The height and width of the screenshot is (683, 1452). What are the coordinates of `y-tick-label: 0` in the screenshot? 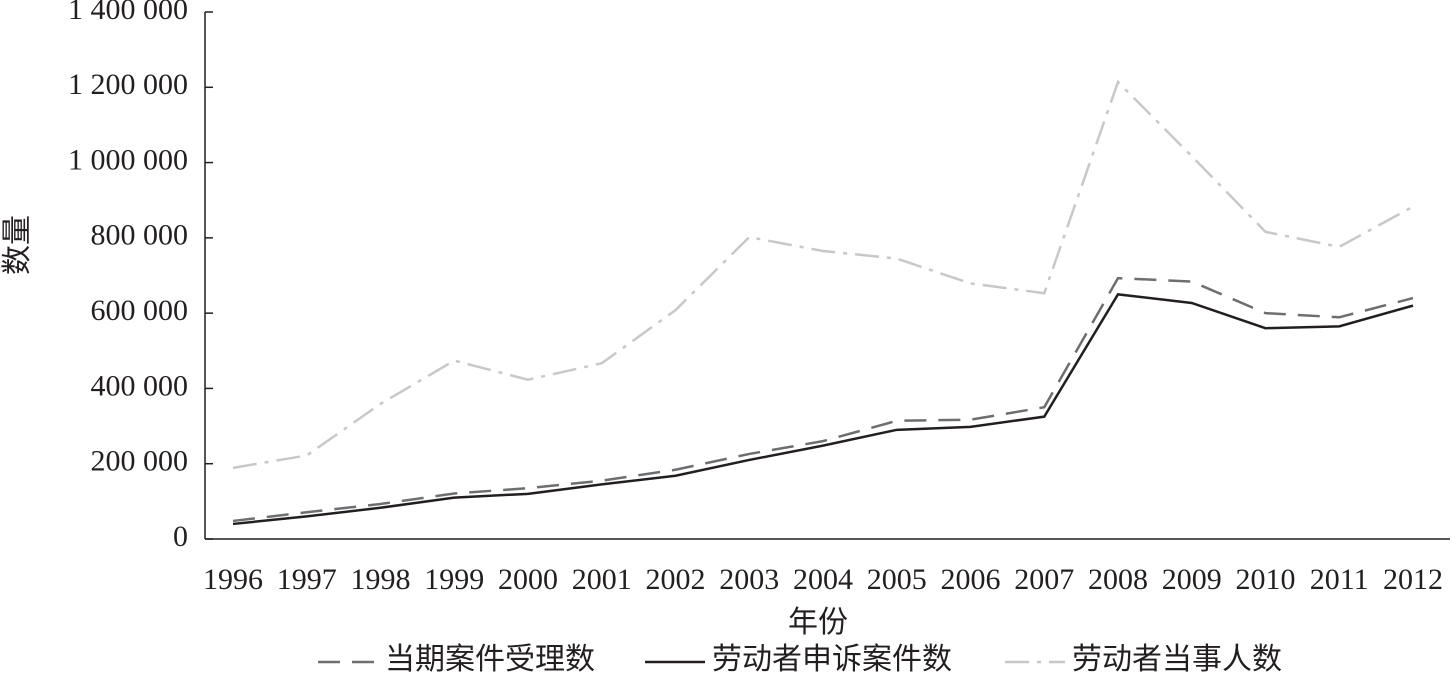 It's located at (180, 536).